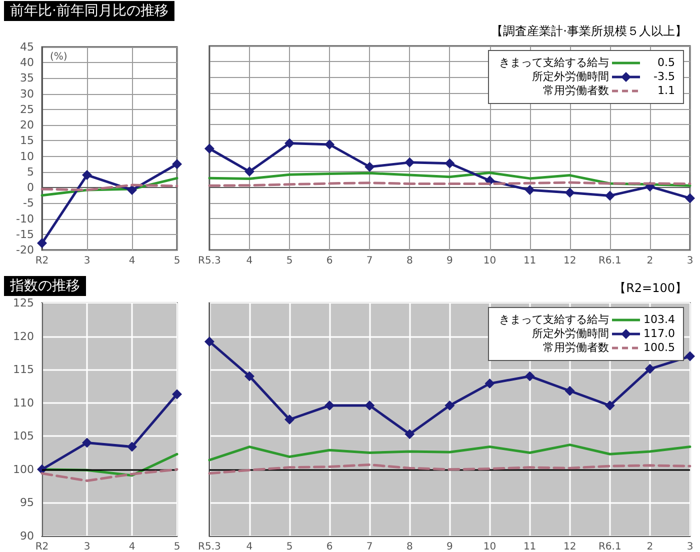 Image resolution: width=700 pixels, height=552 pixels. Describe the element at coordinates (27, 503) in the screenshot. I see `y-tick-label: 95` at that location.